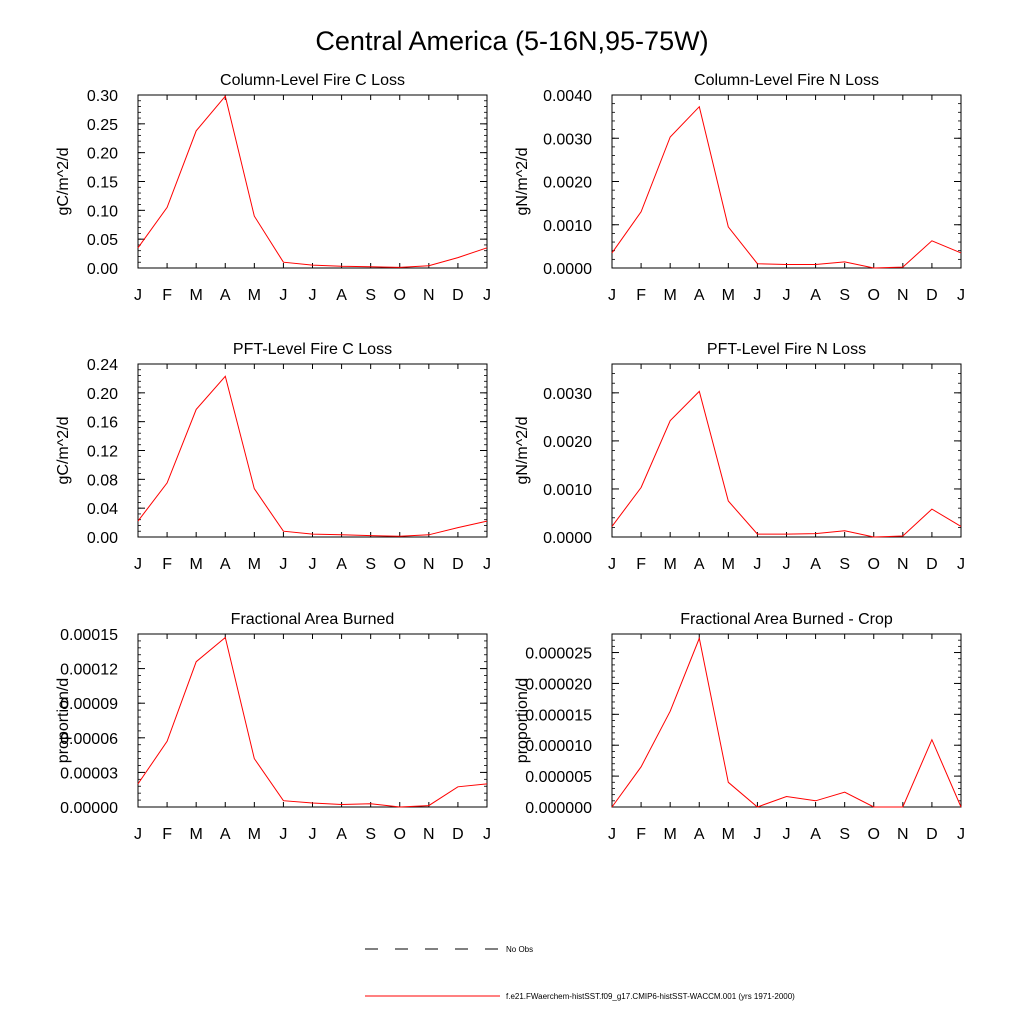  What do you see at coordinates (519, 949) in the screenshot?
I see `legend-label-no-obs: No Obs` at bounding box center [519, 949].